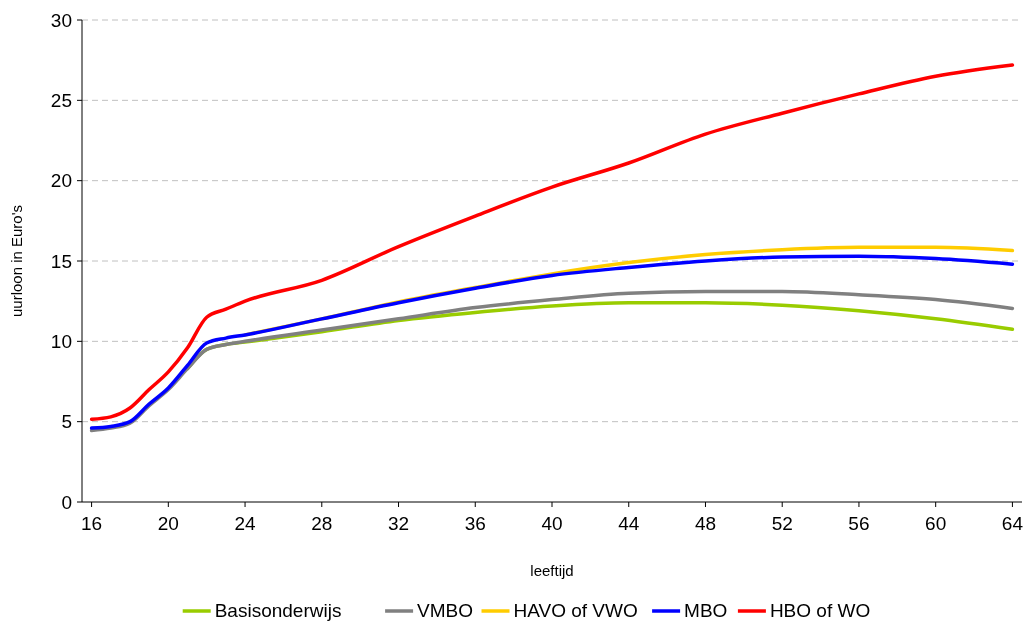 The width and height of the screenshot is (1030, 633). I want to click on x-tick-label: 56, so click(859, 523).